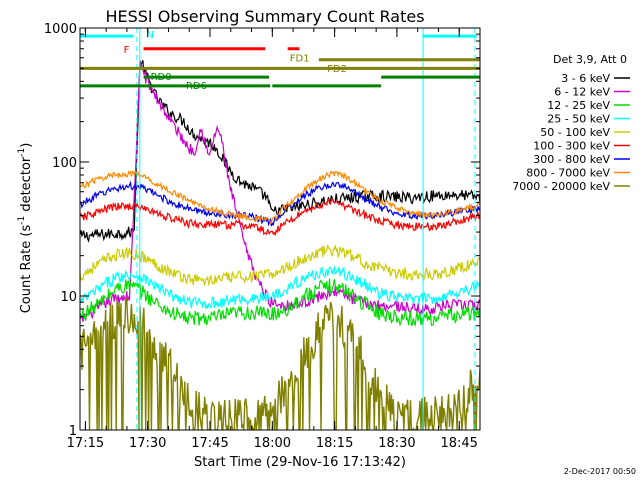 Image resolution: width=640 pixels, height=480 pixels. Describe the element at coordinates (209, 443) in the screenshot. I see `x-tick-label: 17:45` at that location.